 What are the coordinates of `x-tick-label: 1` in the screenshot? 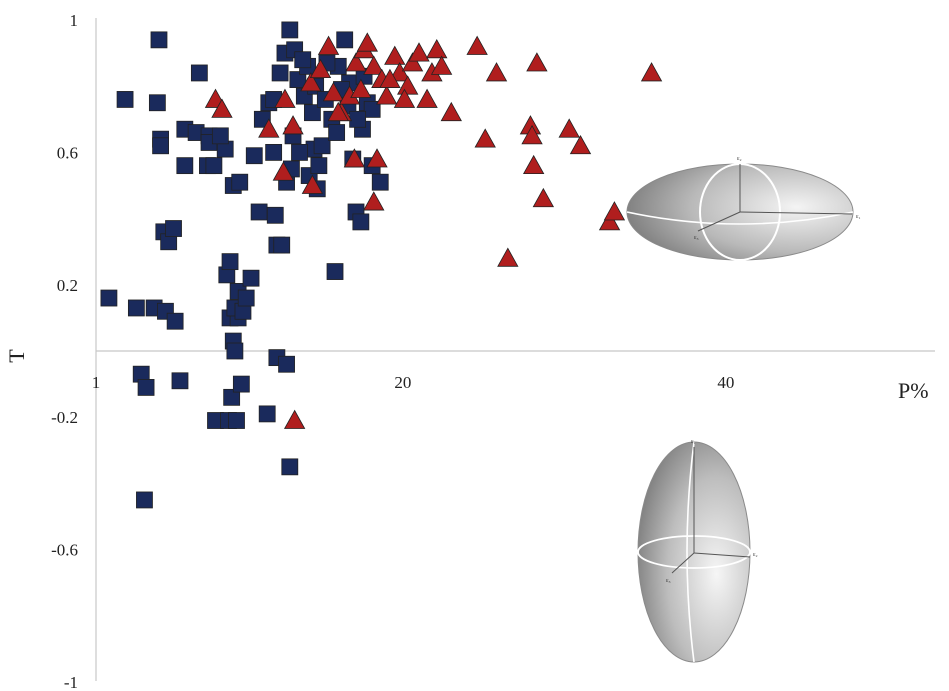 It's located at (96, 382).